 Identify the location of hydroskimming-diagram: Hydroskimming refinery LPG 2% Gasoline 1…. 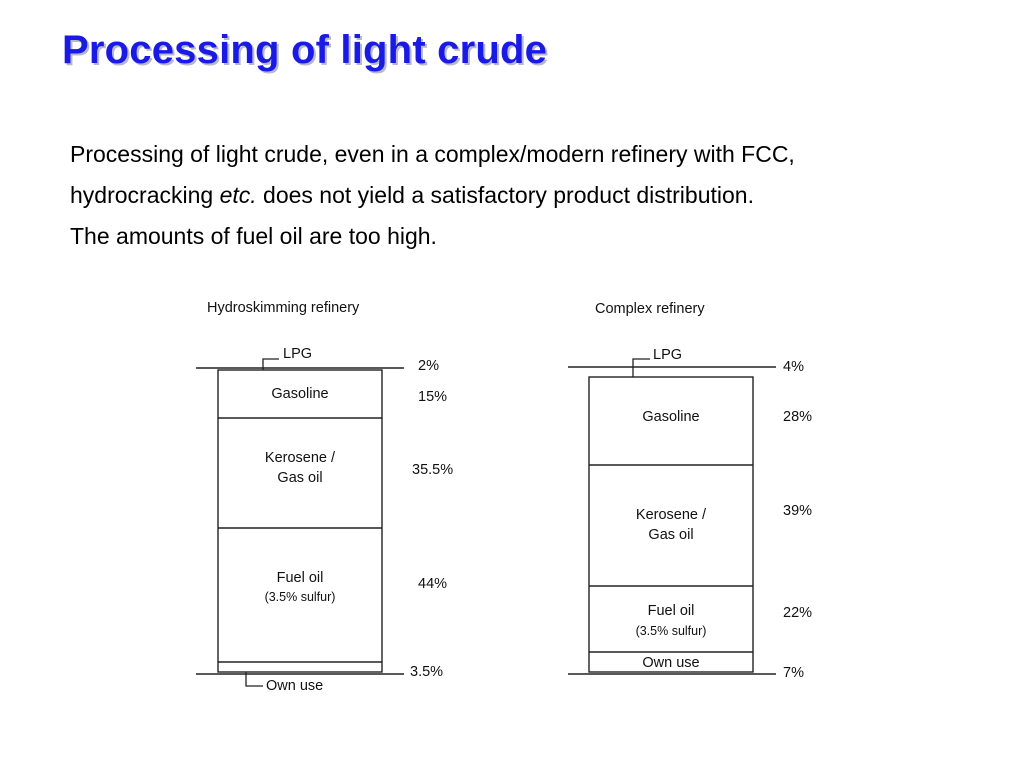
(324, 497).